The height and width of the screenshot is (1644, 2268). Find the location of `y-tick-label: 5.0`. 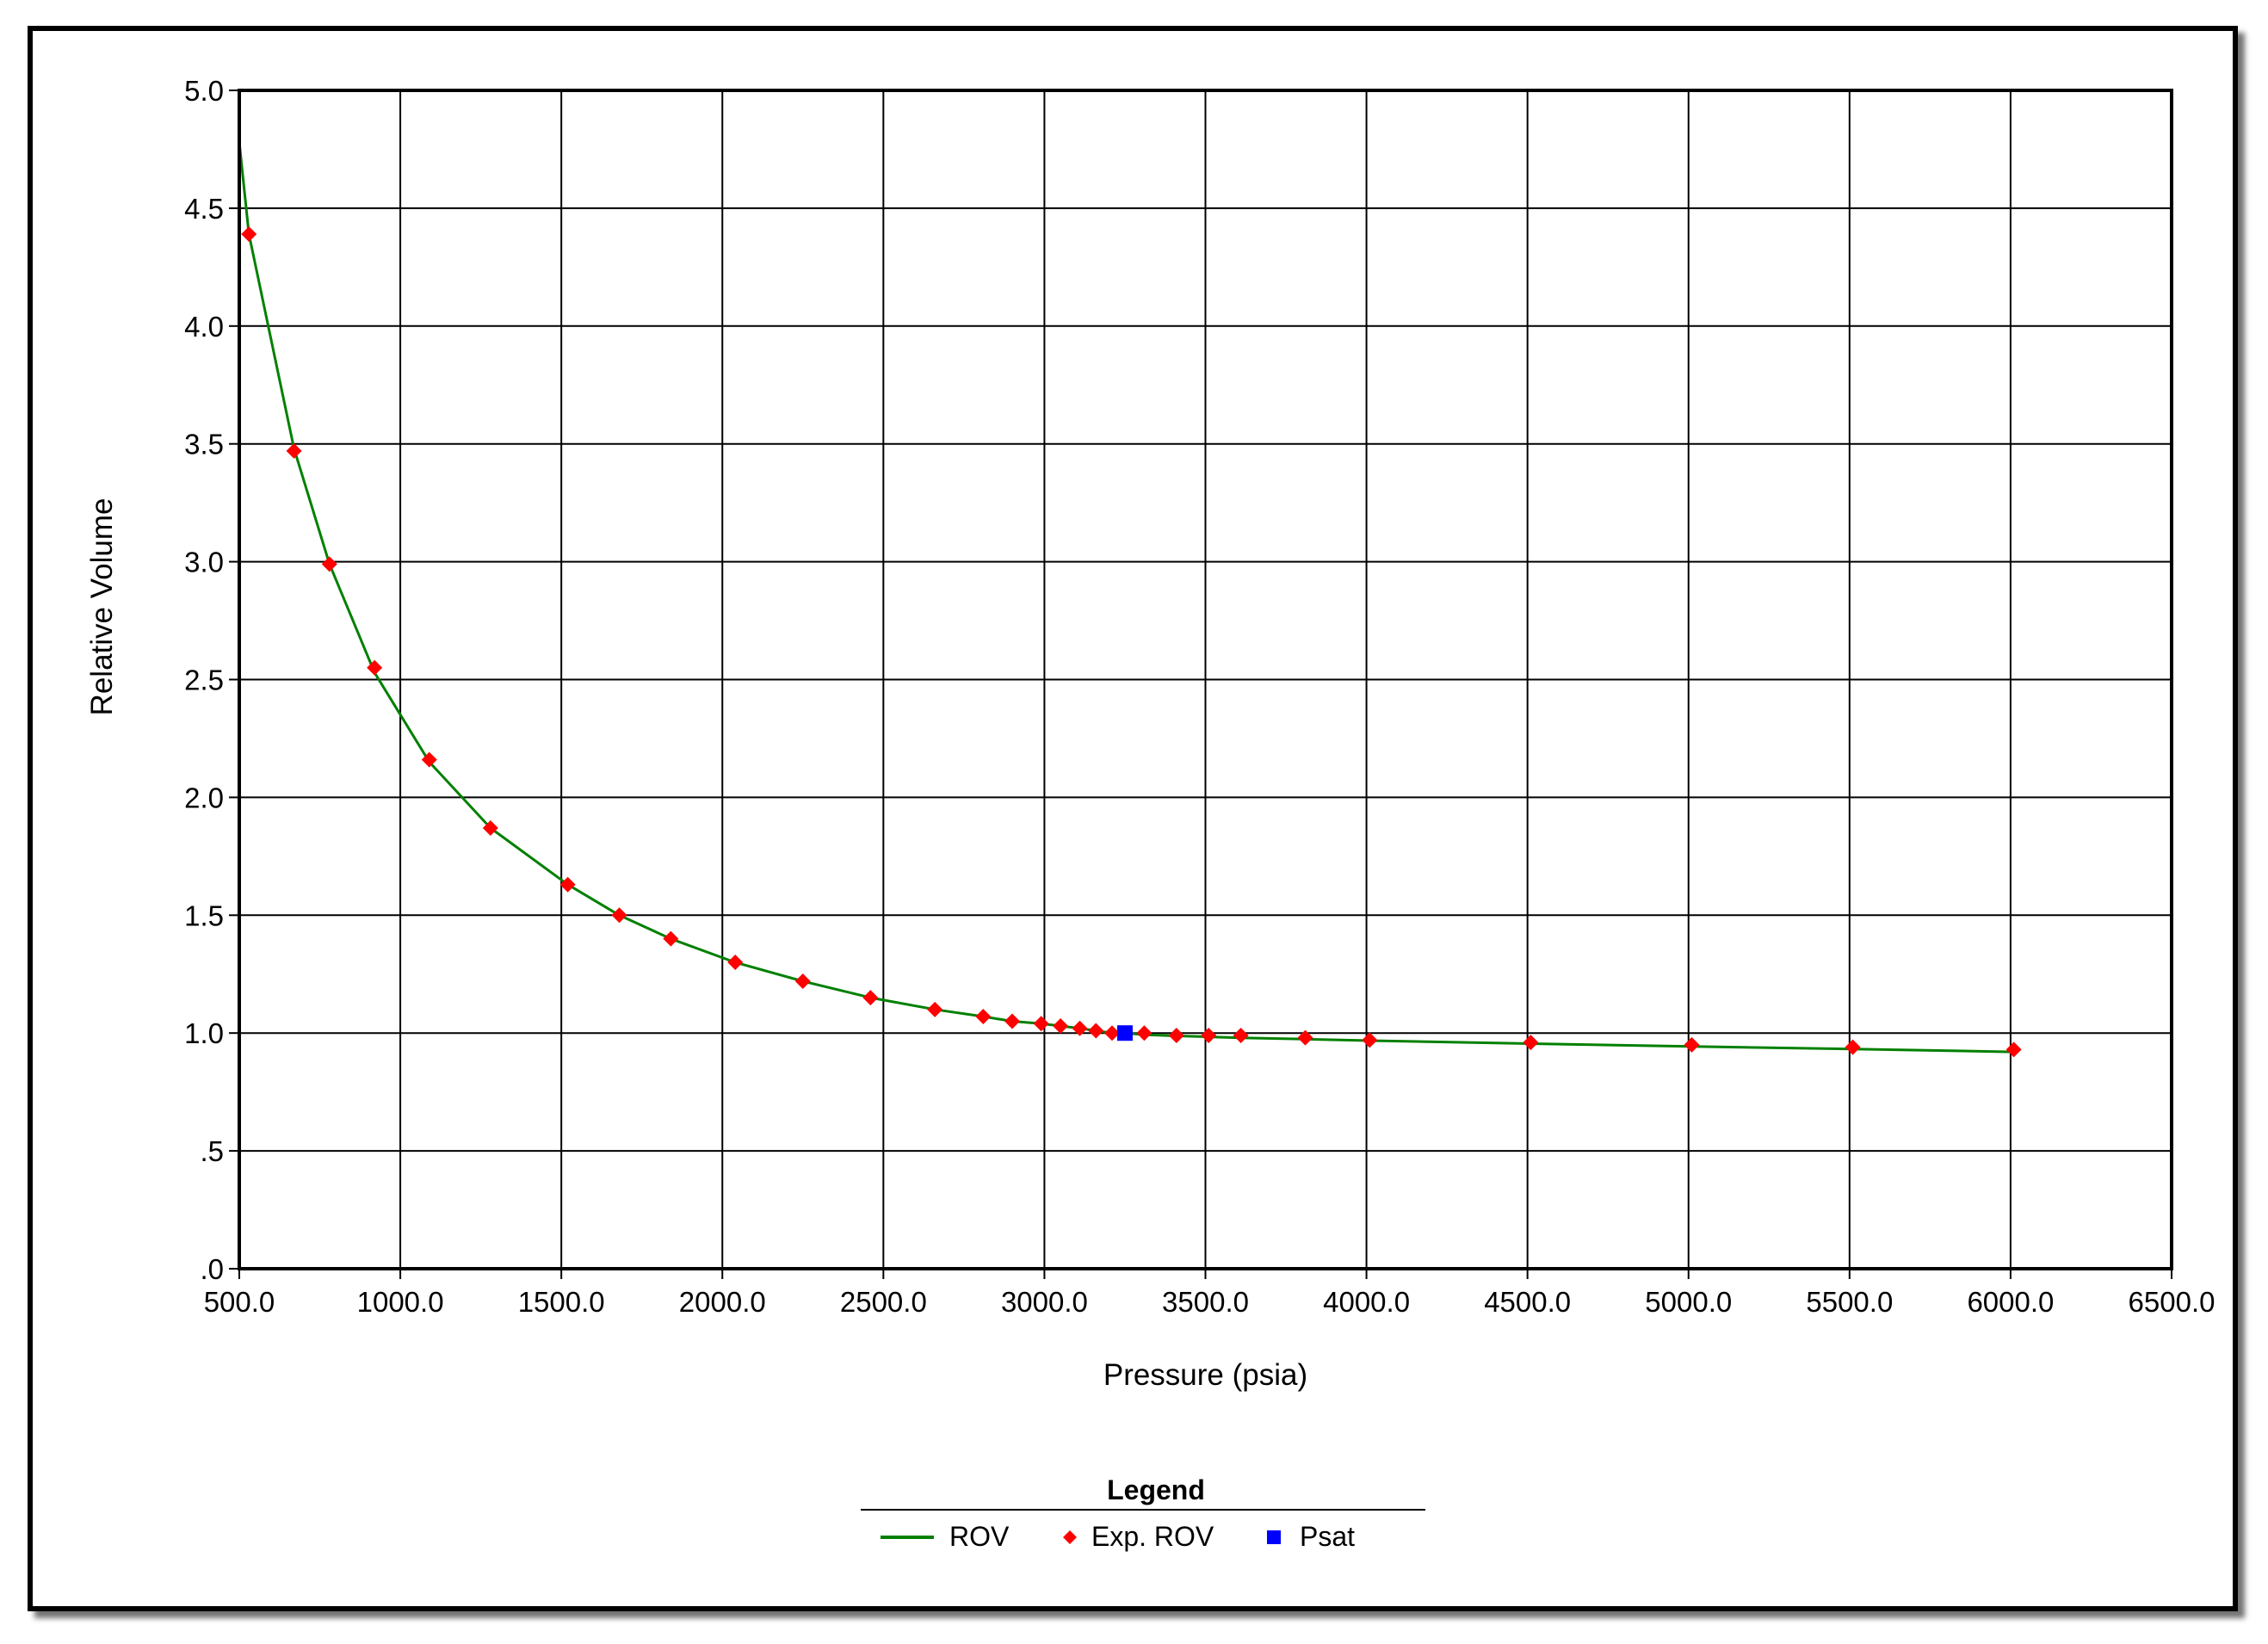

y-tick-label: 5.0 is located at coordinates (204, 91).